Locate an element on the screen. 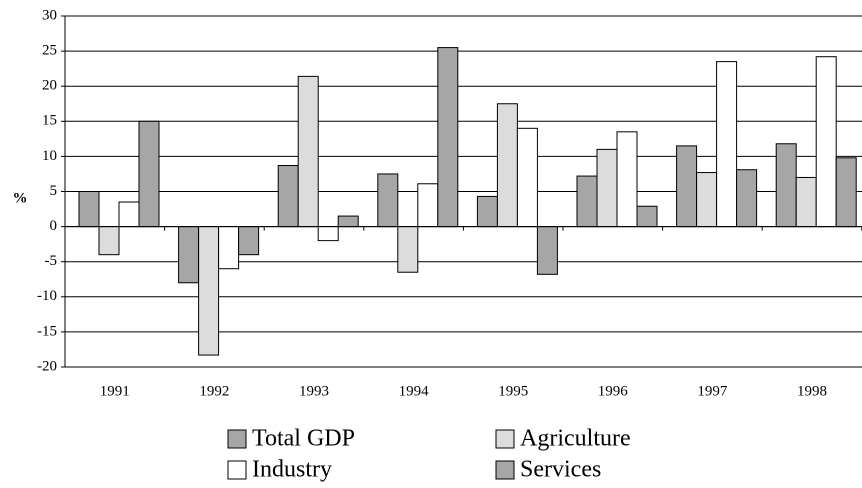 The image size is (862, 488). x-tick-label: 1991 is located at coordinates (115, 391).